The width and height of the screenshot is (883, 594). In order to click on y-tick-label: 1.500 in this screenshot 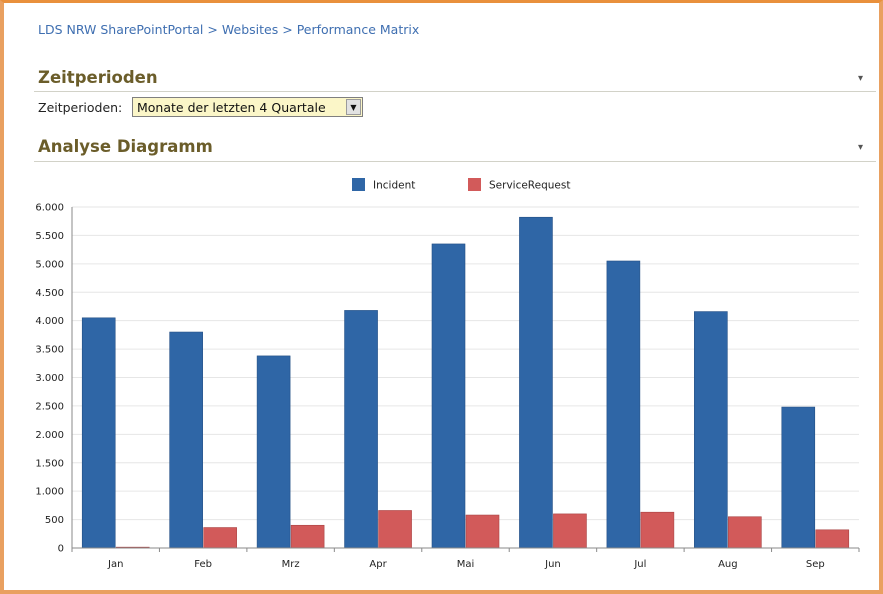, I will do `click(49, 463)`.